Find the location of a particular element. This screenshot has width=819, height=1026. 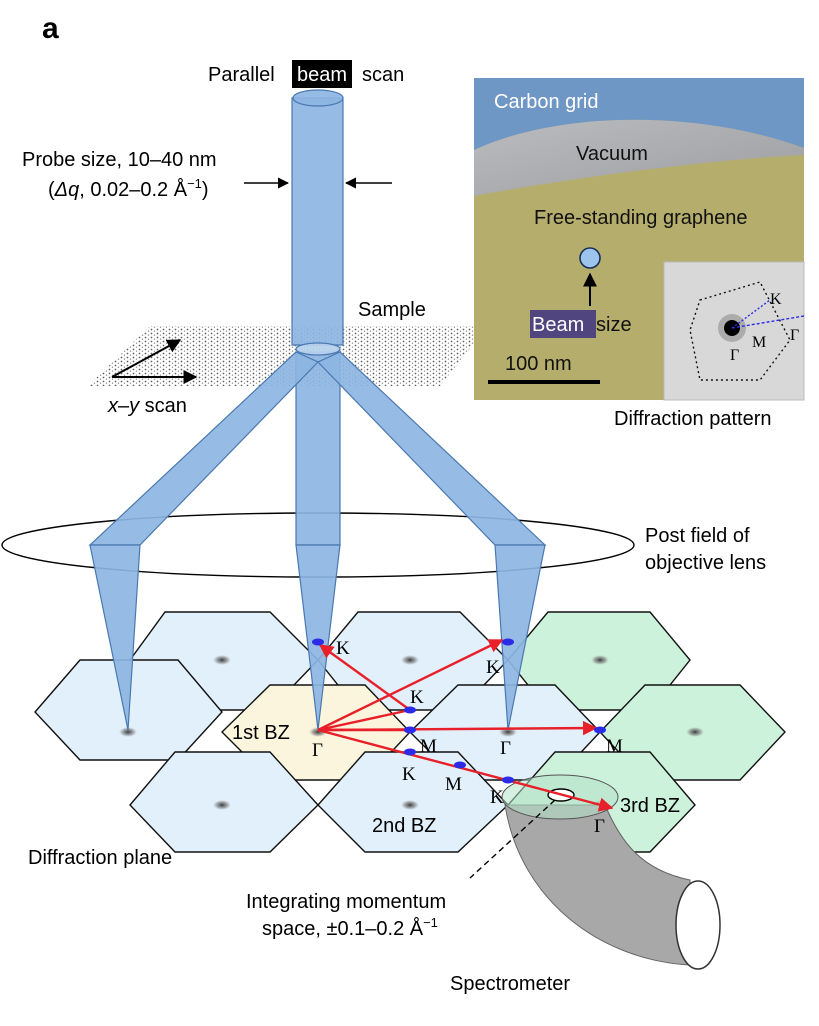

vacuum-label: Vacuum is located at coordinates (612, 154).